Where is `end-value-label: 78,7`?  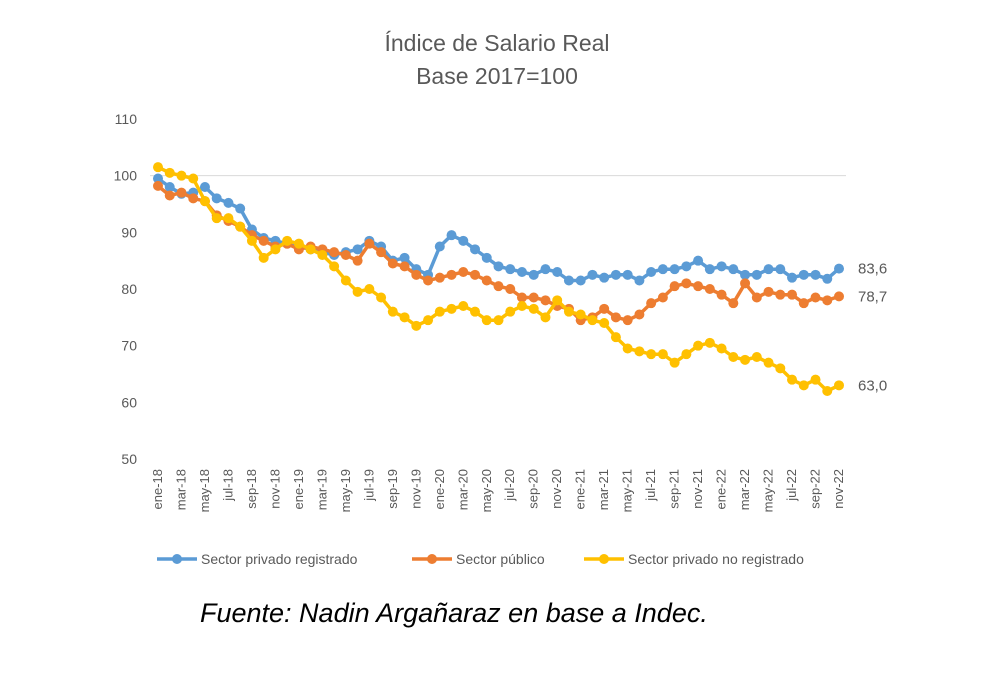
end-value-label: 78,7 is located at coordinates (872, 296).